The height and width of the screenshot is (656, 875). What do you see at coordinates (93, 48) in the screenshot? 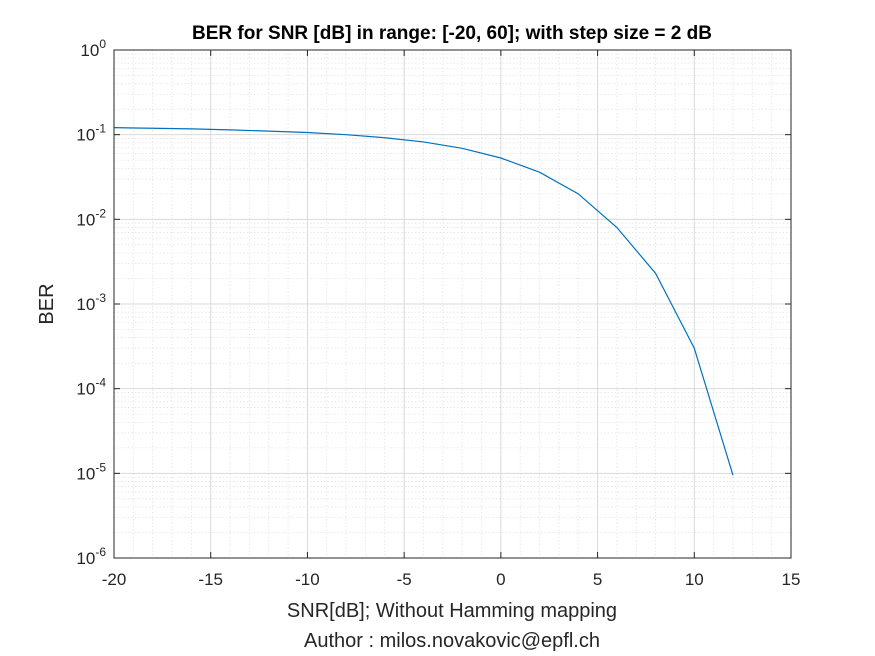
I see `y-tick-label: 10⁰` at bounding box center [93, 48].